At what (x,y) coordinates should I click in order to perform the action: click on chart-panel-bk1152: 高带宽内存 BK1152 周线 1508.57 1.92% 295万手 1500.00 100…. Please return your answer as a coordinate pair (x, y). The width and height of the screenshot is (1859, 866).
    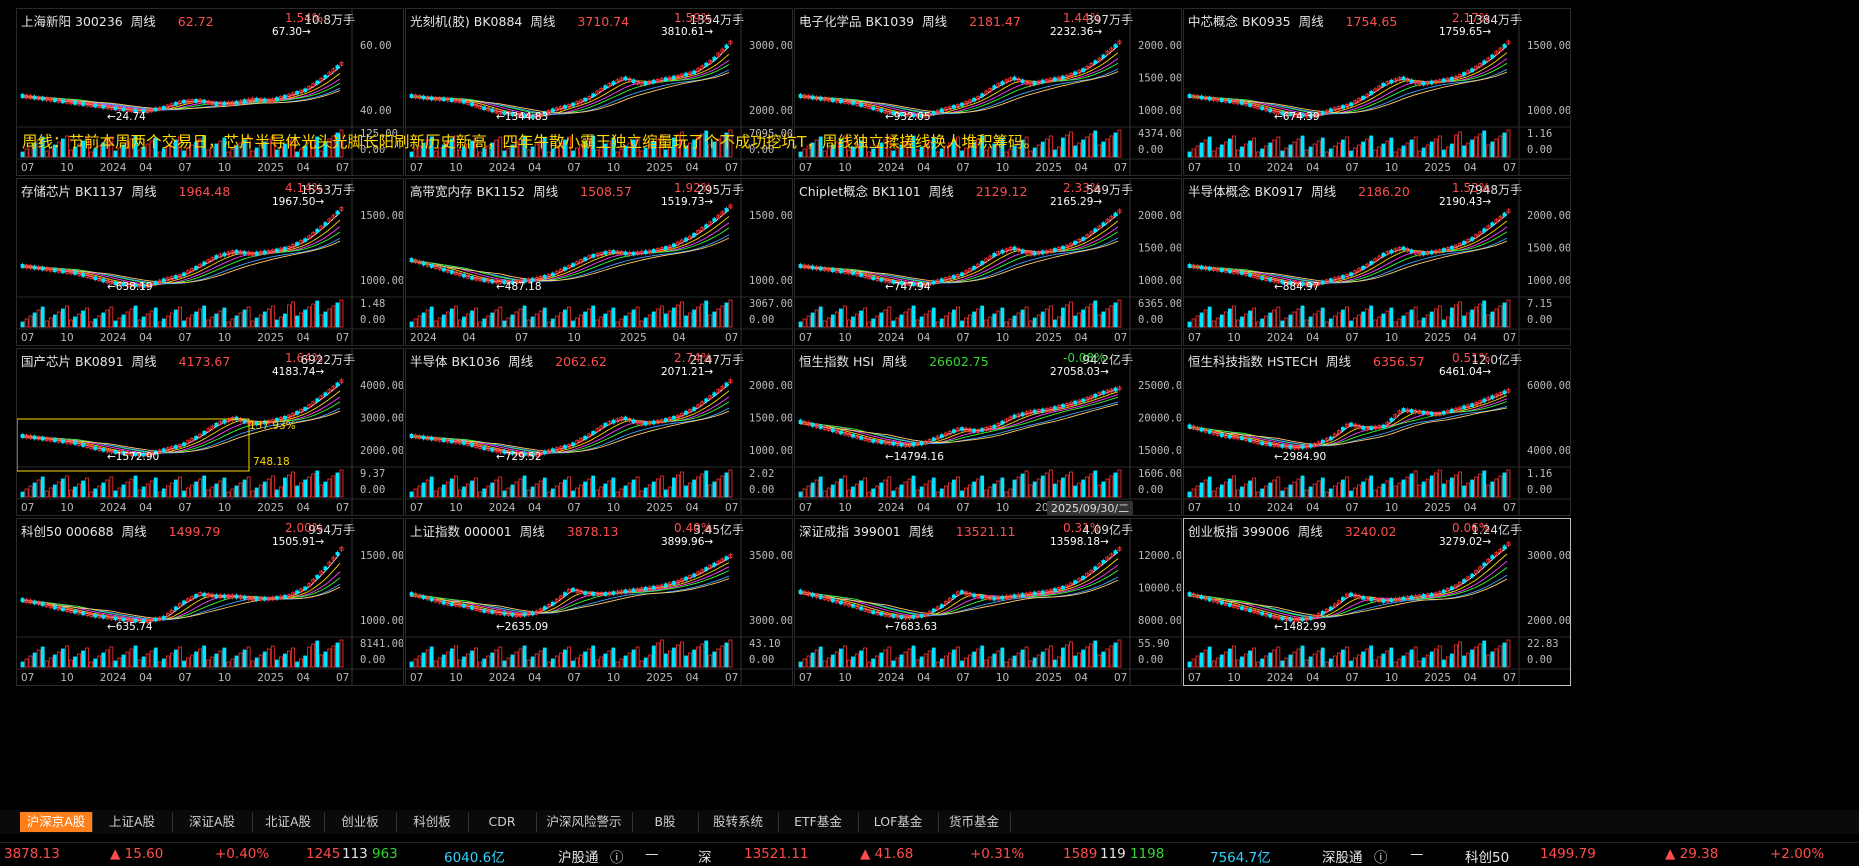
    Looking at the image, I should click on (599, 262).